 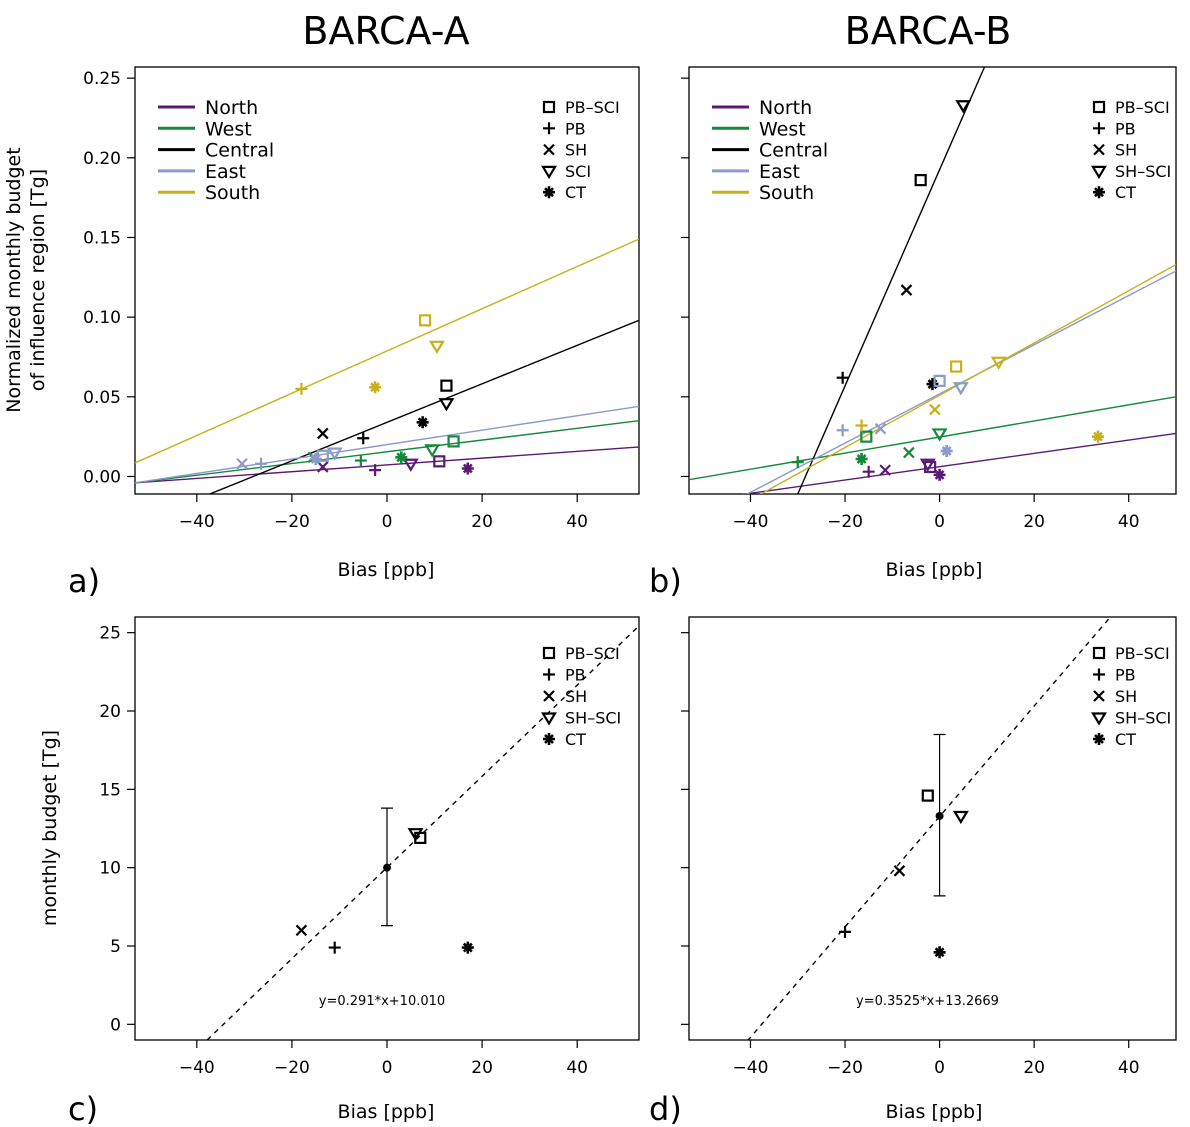 I want to click on point-central-sq, so click(x=920, y=180).